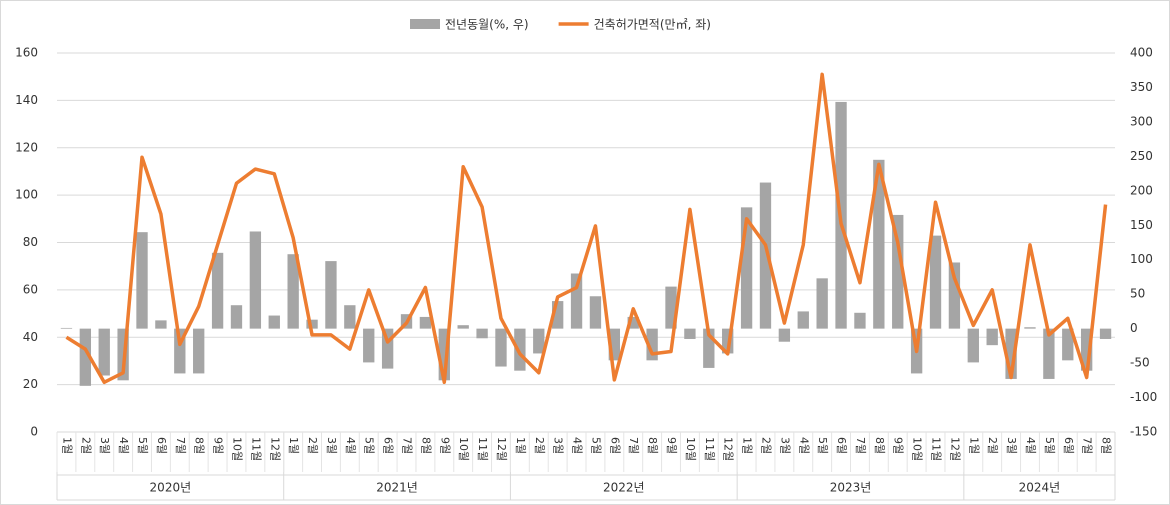 This screenshot has width=1170, height=505. I want to click on x-tick-label: 11월, so click(709, 449).